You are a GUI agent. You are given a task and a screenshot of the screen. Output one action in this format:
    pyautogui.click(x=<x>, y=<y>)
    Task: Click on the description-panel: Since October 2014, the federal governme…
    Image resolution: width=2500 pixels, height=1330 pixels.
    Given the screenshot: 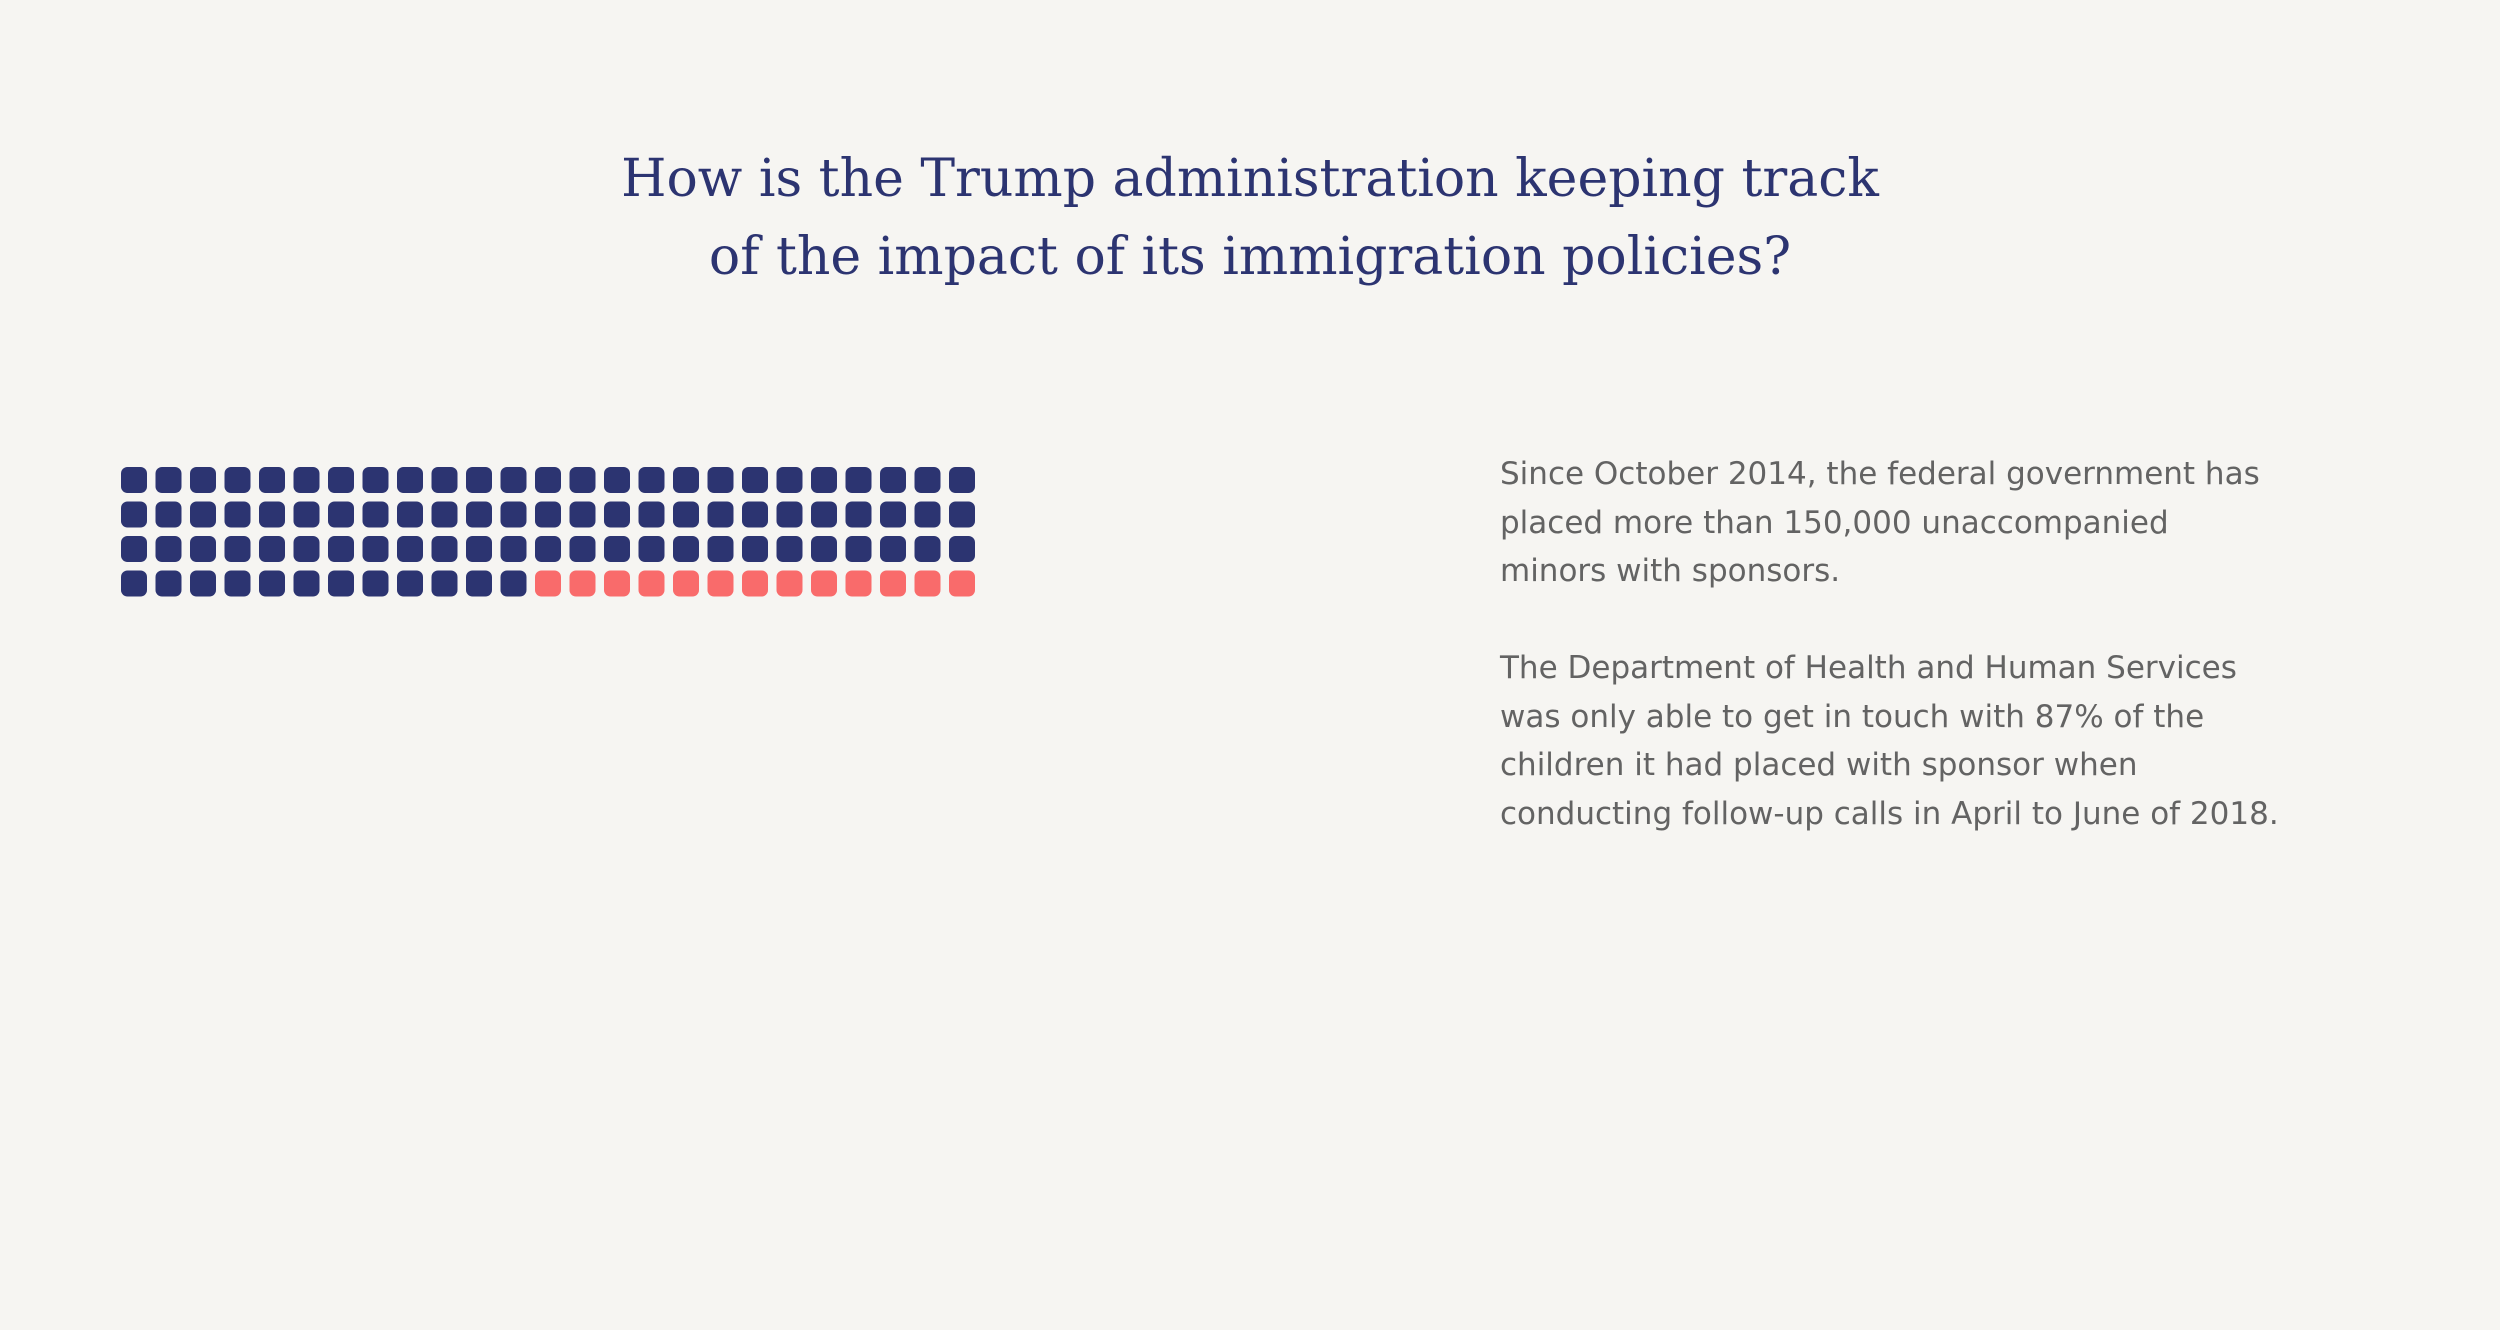 What is the action you would take?
    pyautogui.click(x=1890, y=668)
    